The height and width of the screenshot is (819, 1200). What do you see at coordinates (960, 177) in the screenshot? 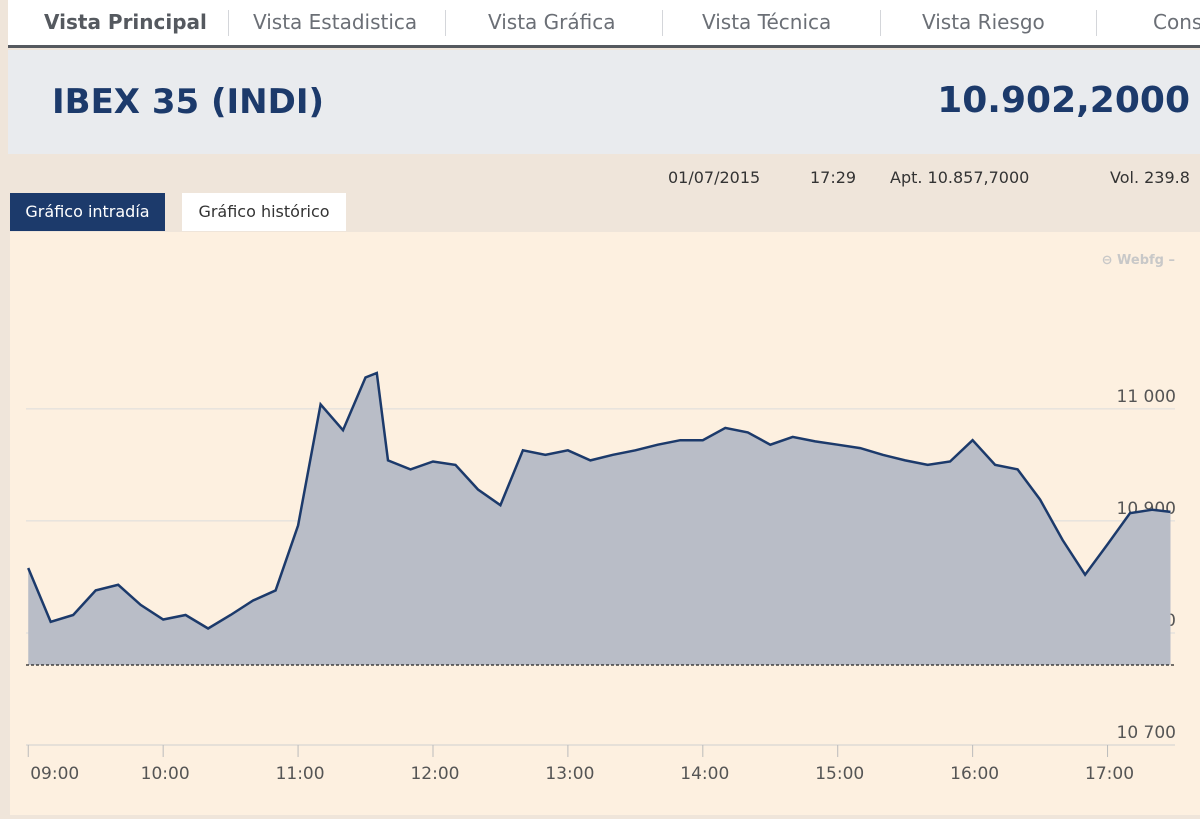
I see `info-open: Apt. 10.857,7000` at bounding box center [960, 177].